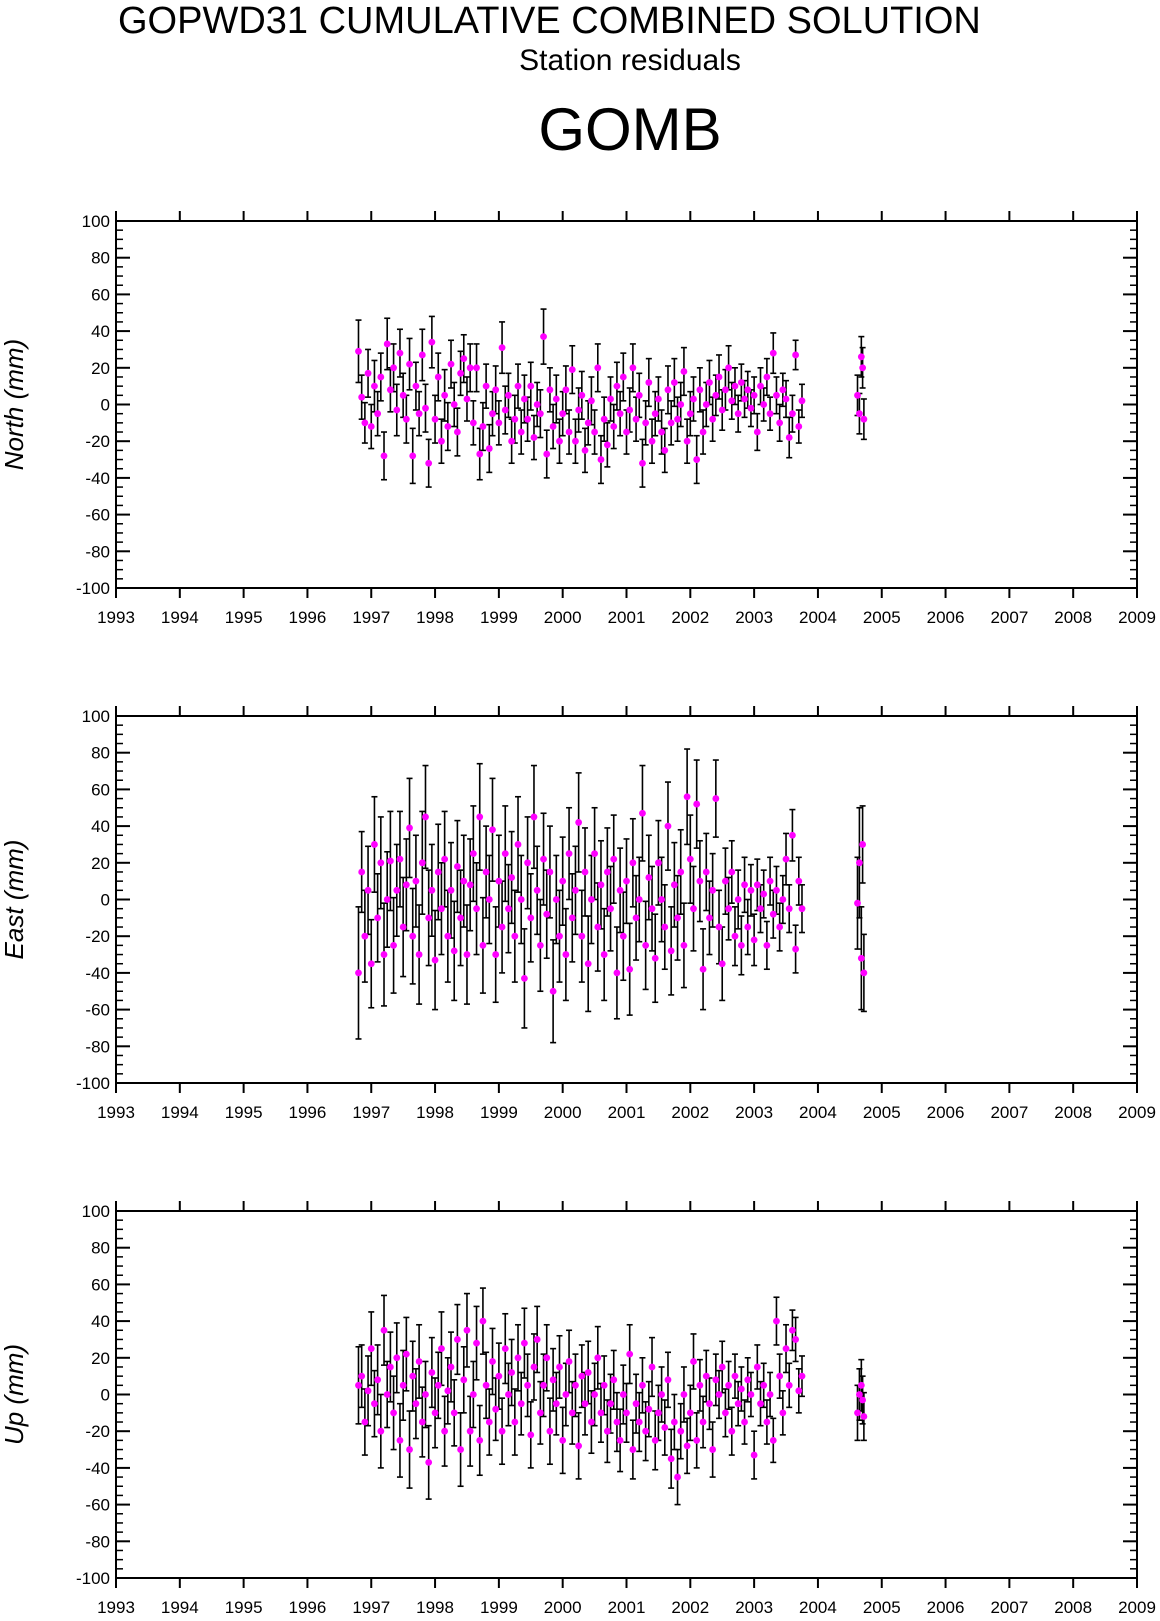  What do you see at coordinates (499, 617) in the screenshot?
I see `x-tick-label: 1999` at bounding box center [499, 617].